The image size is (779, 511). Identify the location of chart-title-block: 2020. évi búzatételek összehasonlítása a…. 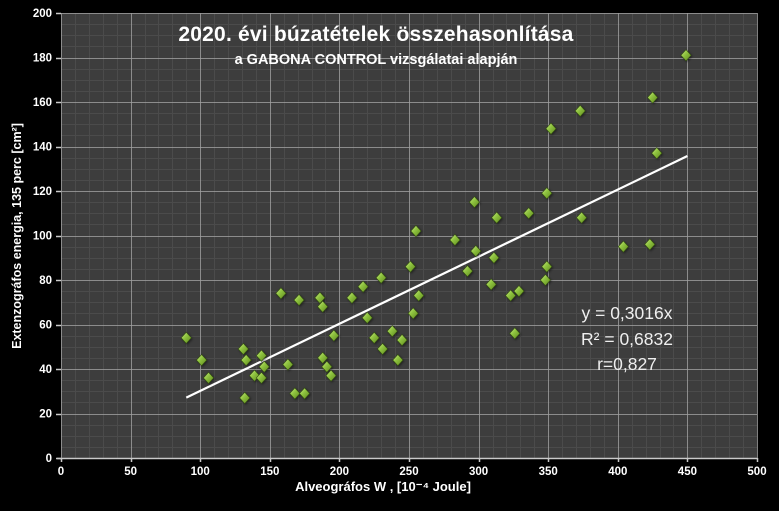
(376, 45).